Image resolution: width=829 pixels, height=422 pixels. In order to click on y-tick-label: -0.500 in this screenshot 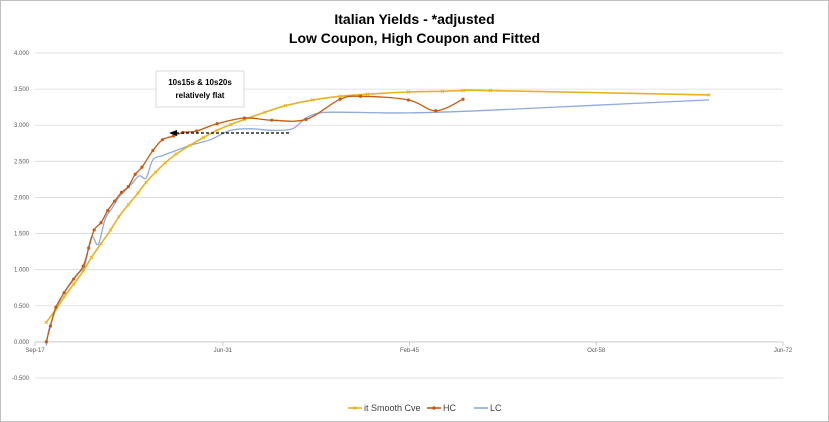, I will do `click(21, 379)`.